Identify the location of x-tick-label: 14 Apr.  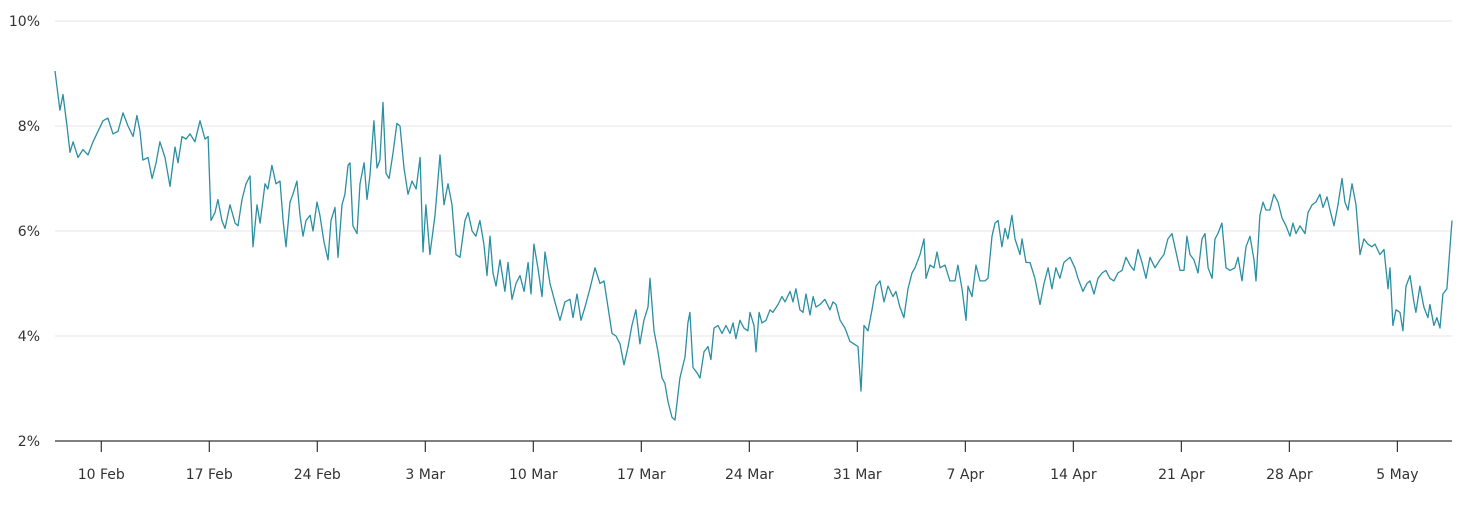
(1073, 475).